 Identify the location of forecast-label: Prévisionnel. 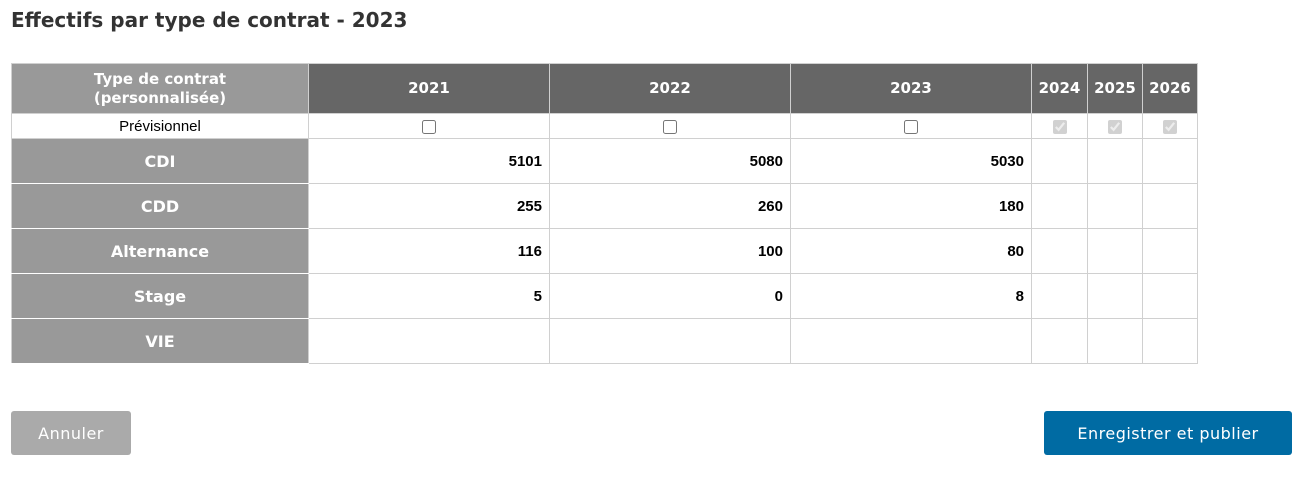
(160, 126).